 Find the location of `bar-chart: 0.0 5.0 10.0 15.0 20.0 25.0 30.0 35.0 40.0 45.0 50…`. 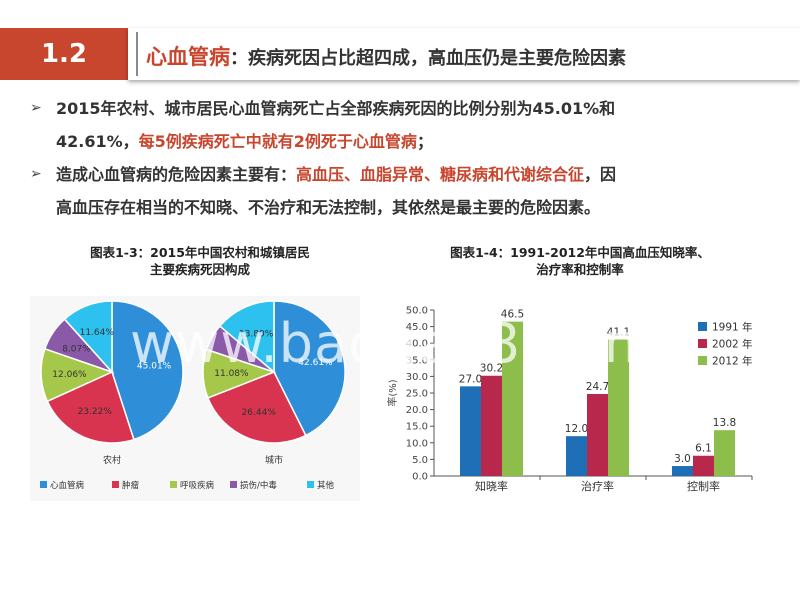

bar-chart: 0.0 5.0 10.0 15.0 20.0 25.0 30.0 35.0 40.0 45.0 50… is located at coordinates (569, 400).